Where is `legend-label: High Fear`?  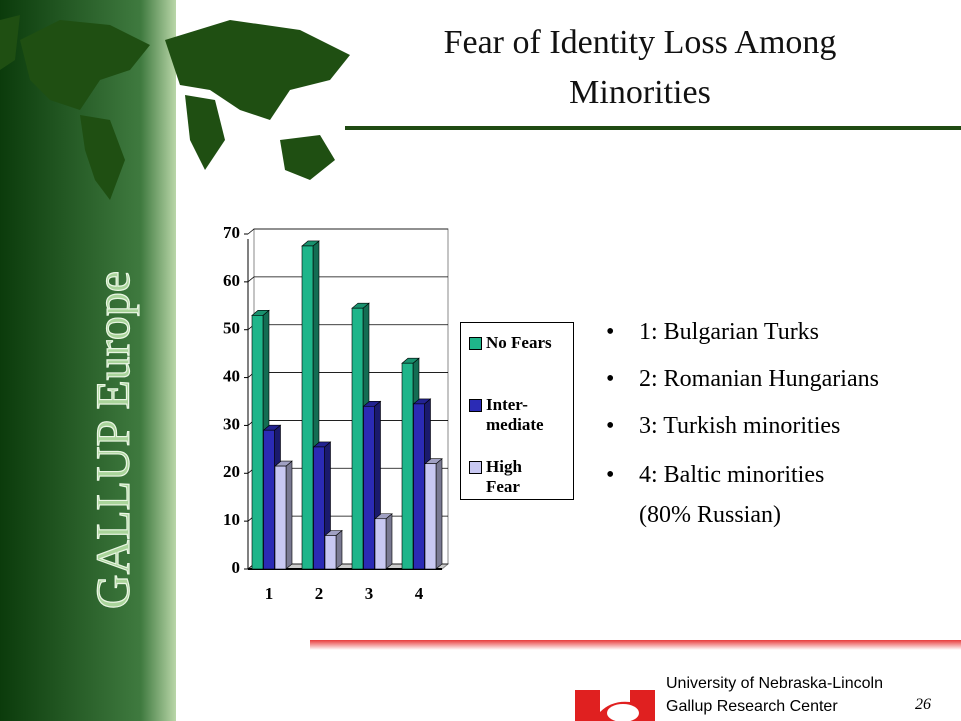 legend-label: High Fear is located at coordinates (504, 476).